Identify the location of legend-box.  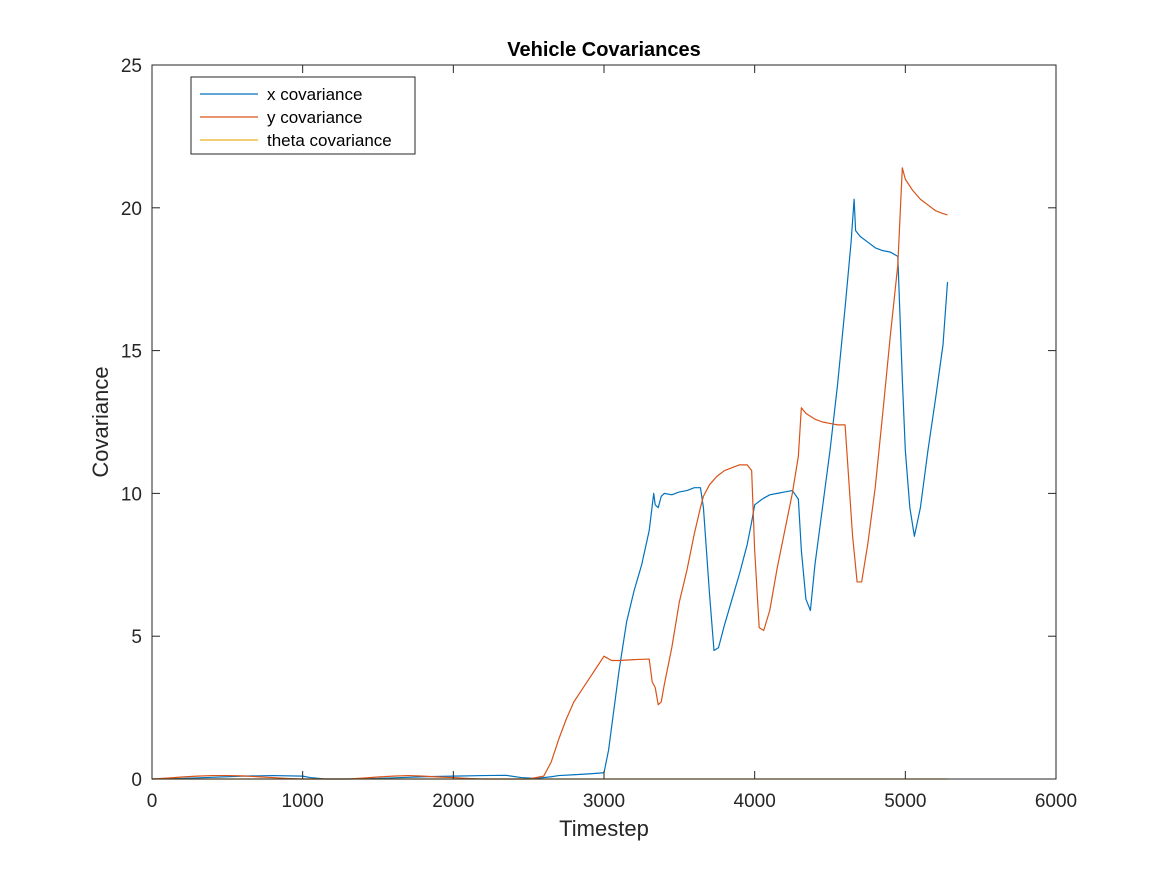
(303, 115).